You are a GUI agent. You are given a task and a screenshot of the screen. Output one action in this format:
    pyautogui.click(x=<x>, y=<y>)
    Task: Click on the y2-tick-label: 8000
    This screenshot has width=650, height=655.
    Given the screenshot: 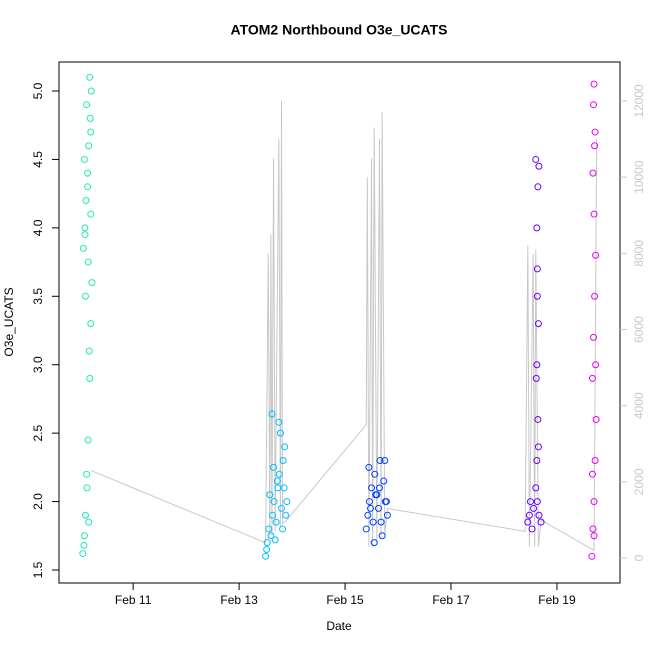 What is the action you would take?
    pyautogui.click(x=639, y=253)
    